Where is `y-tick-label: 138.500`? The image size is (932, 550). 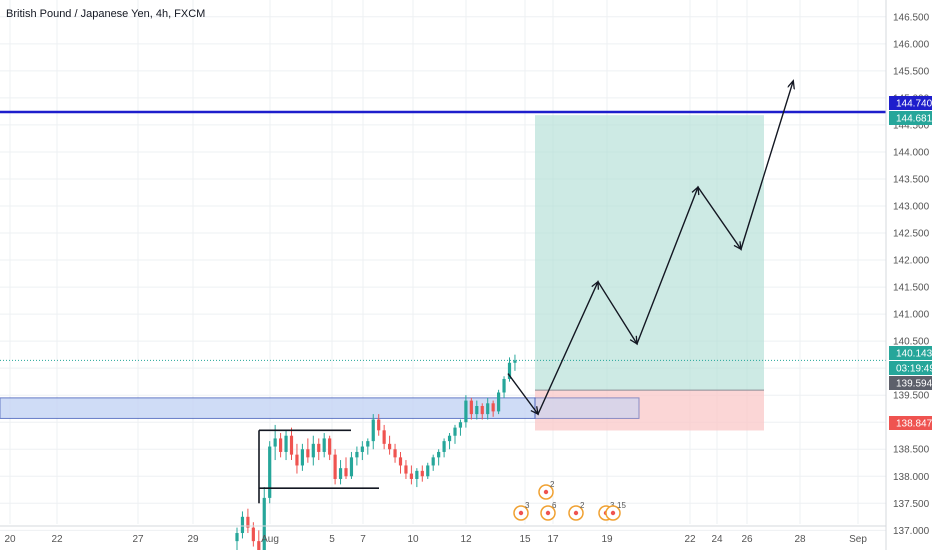
y-tick-label: 138.500 is located at coordinates (911, 450).